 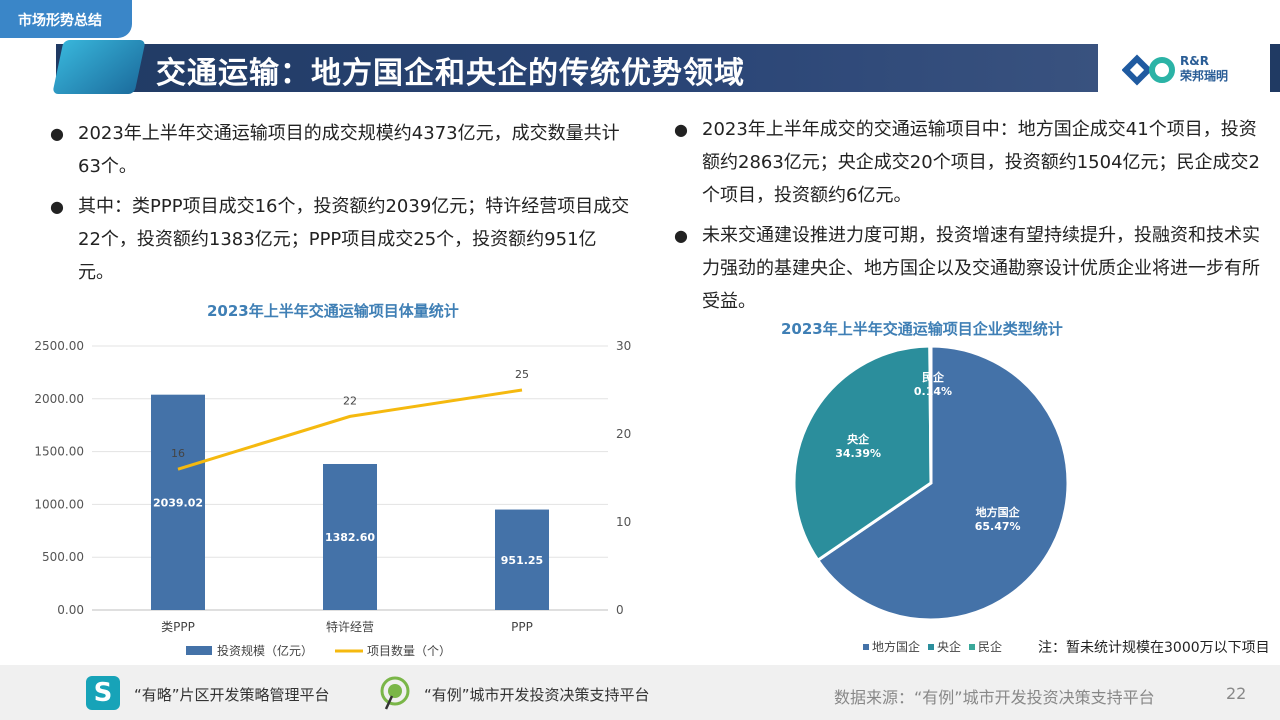 What do you see at coordinates (1275, 68) in the screenshot?
I see `title-bar-end` at bounding box center [1275, 68].